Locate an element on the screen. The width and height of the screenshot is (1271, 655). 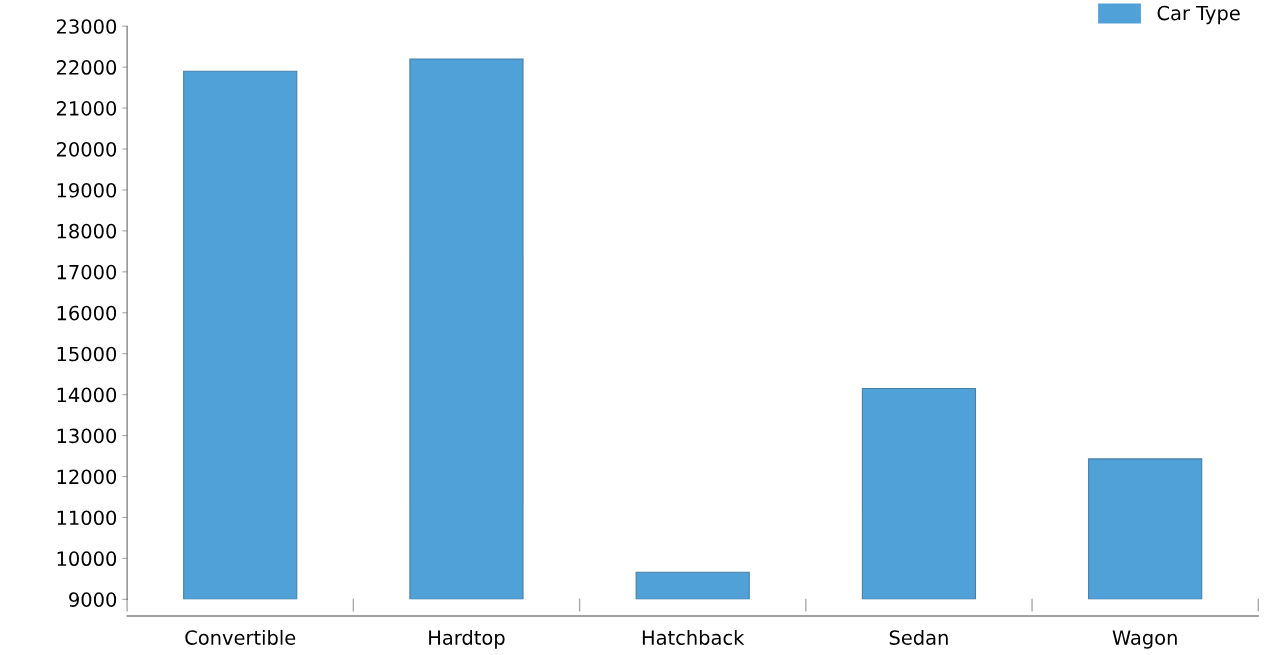
y-tick-label: 22000 is located at coordinates (86, 67).